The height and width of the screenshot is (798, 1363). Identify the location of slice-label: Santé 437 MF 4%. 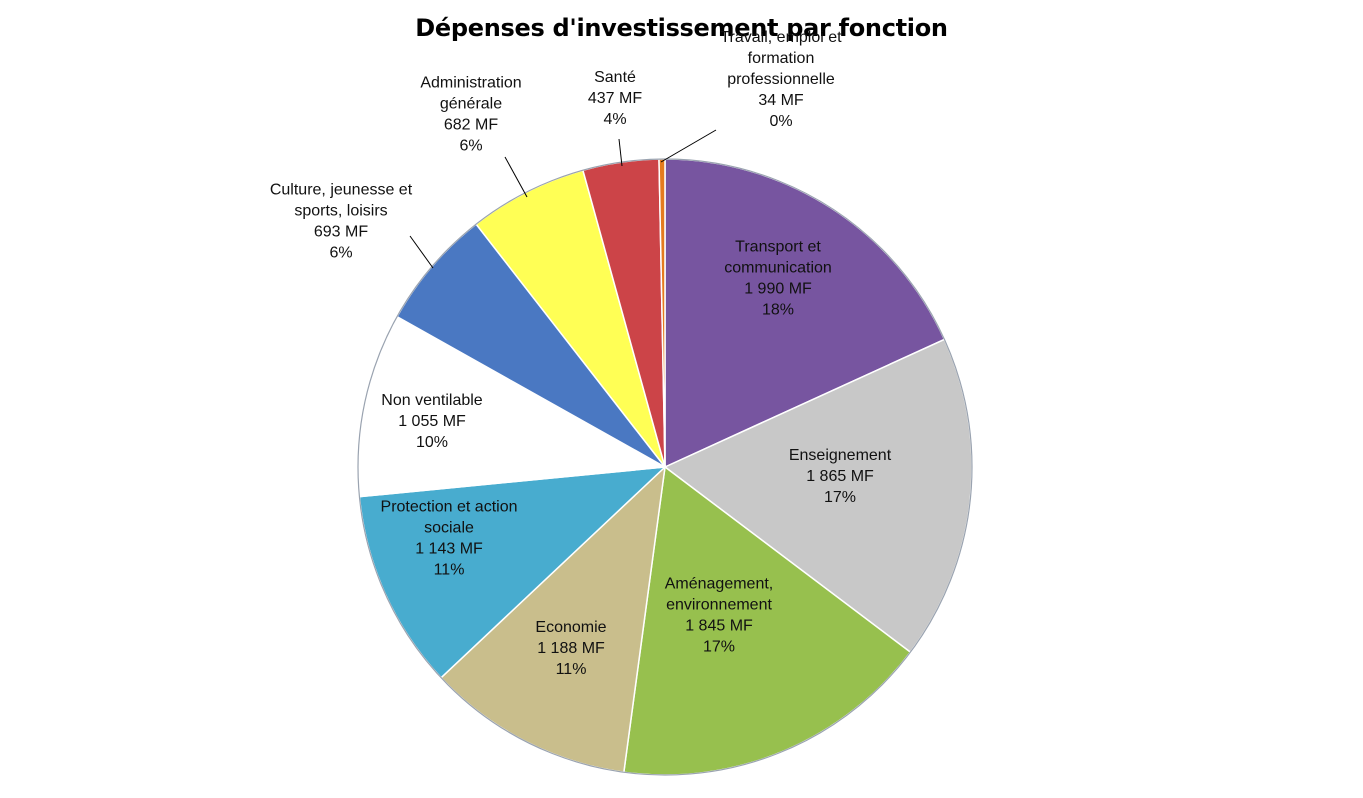
(615, 98).